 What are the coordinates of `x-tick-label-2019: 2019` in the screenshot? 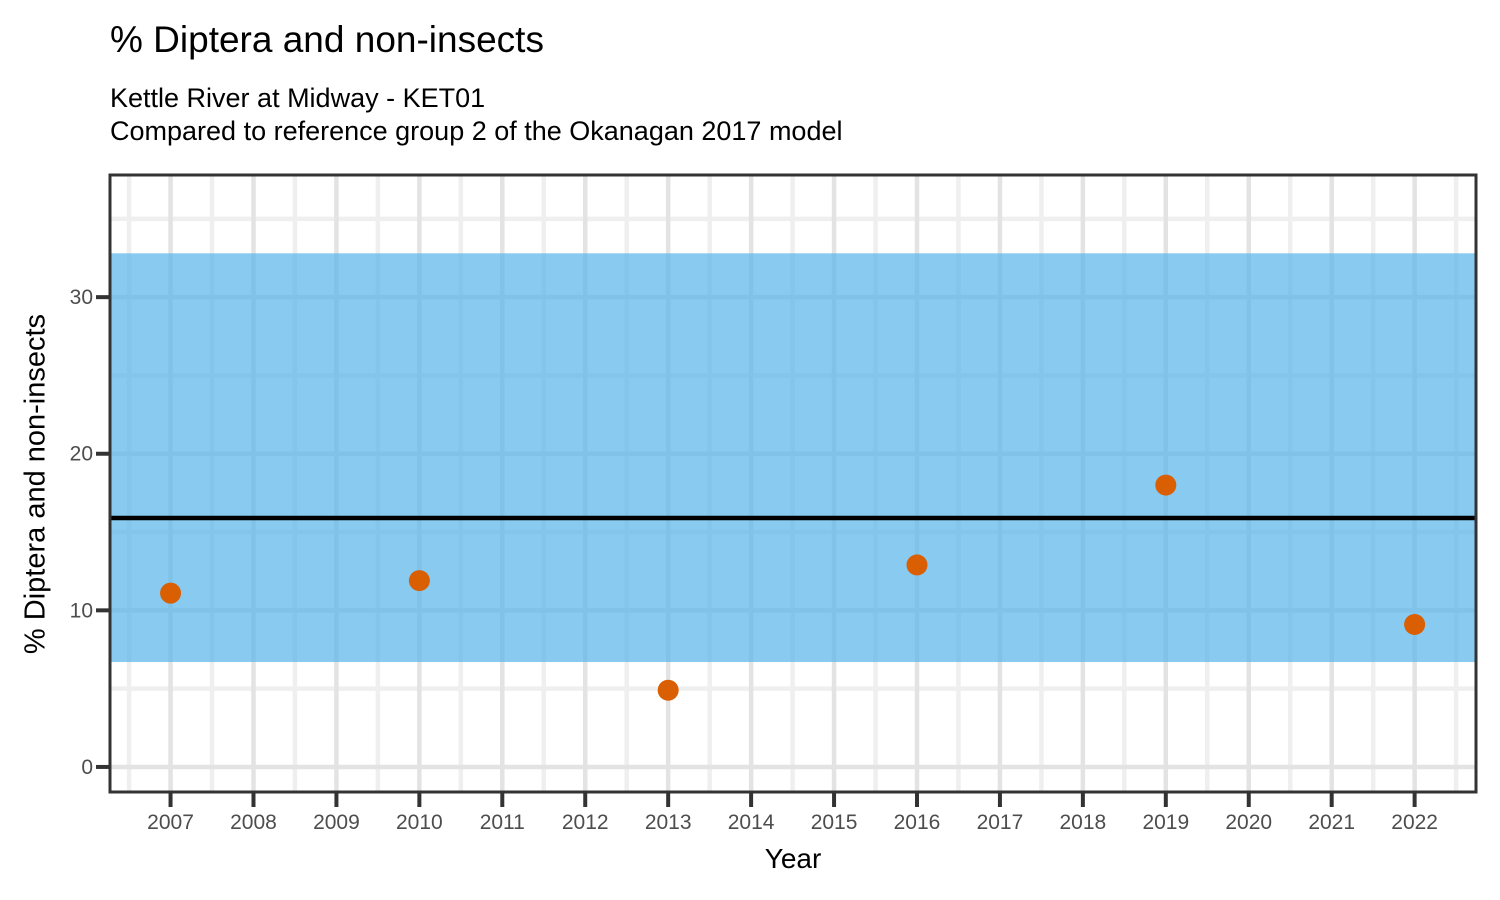 It's located at (1165, 822).